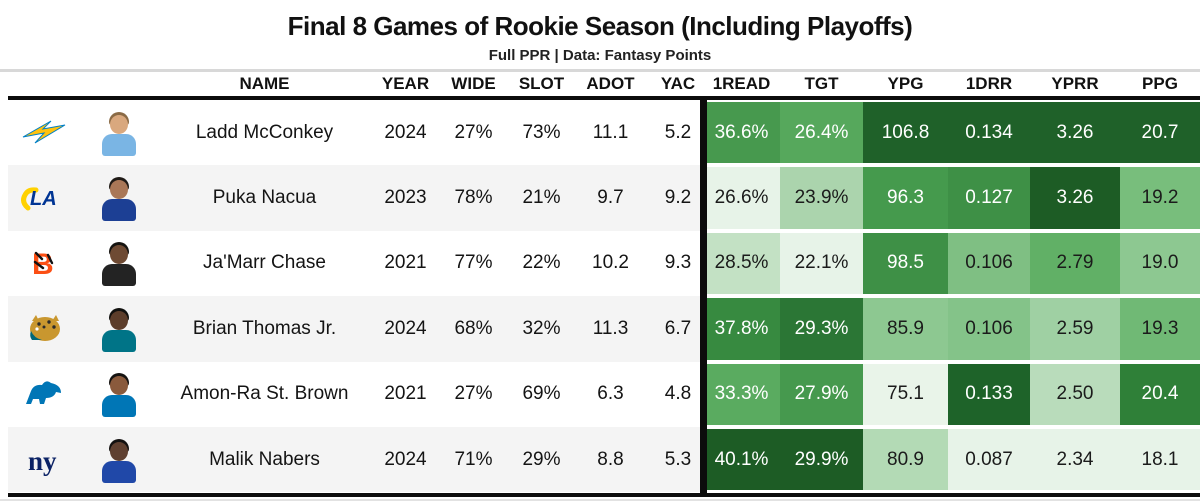 This screenshot has height=502, width=1200. Describe the element at coordinates (604, 495) in the screenshot. I see `table-bottom-border` at that location.